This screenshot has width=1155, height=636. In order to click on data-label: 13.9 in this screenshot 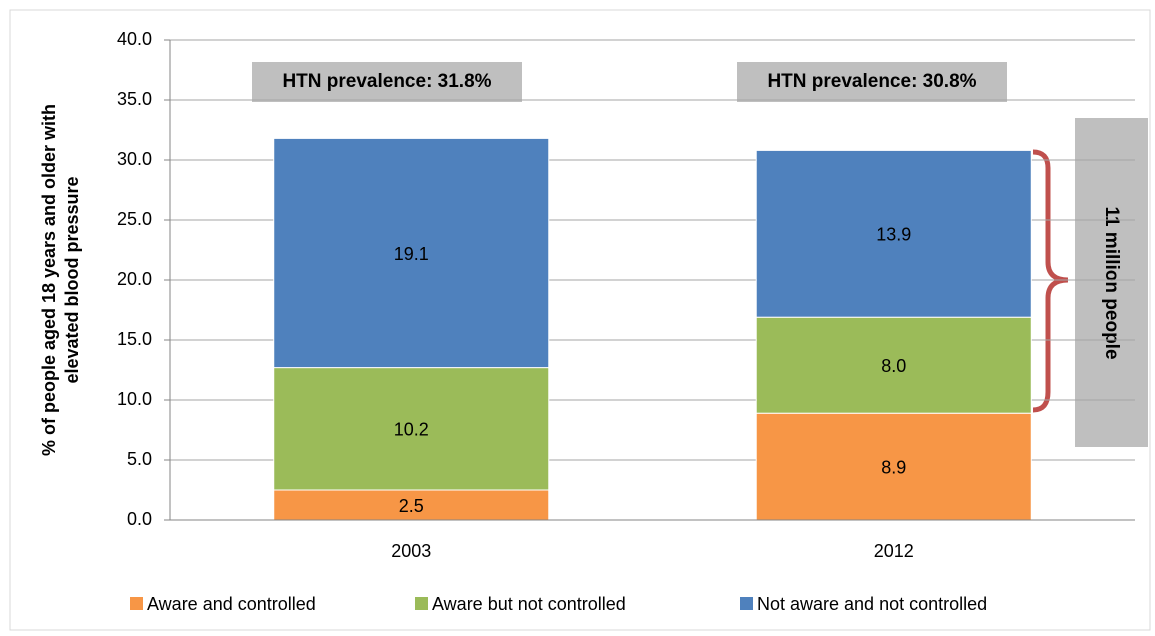, I will do `click(893, 235)`.